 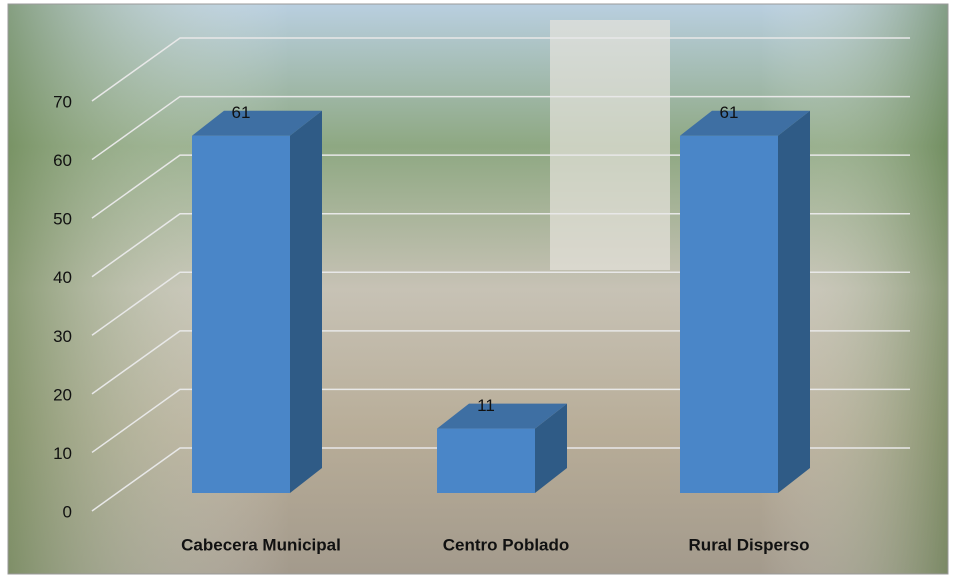 I want to click on church, so click(x=610, y=145).